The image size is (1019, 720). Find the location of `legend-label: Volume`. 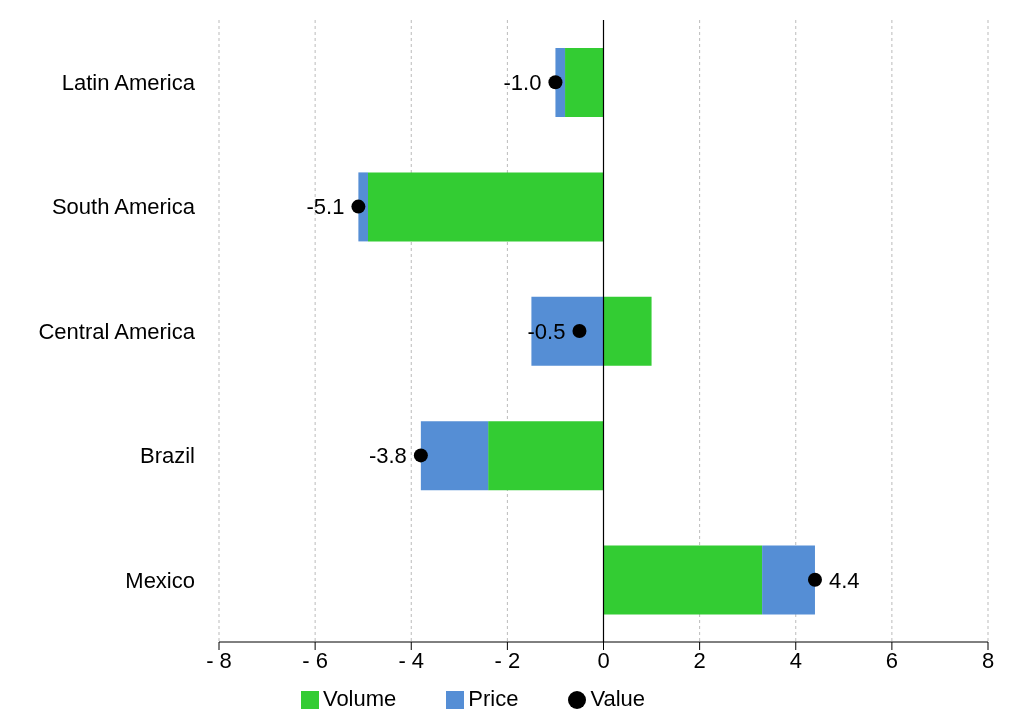

legend-label: Volume is located at coordinates (359, 698).